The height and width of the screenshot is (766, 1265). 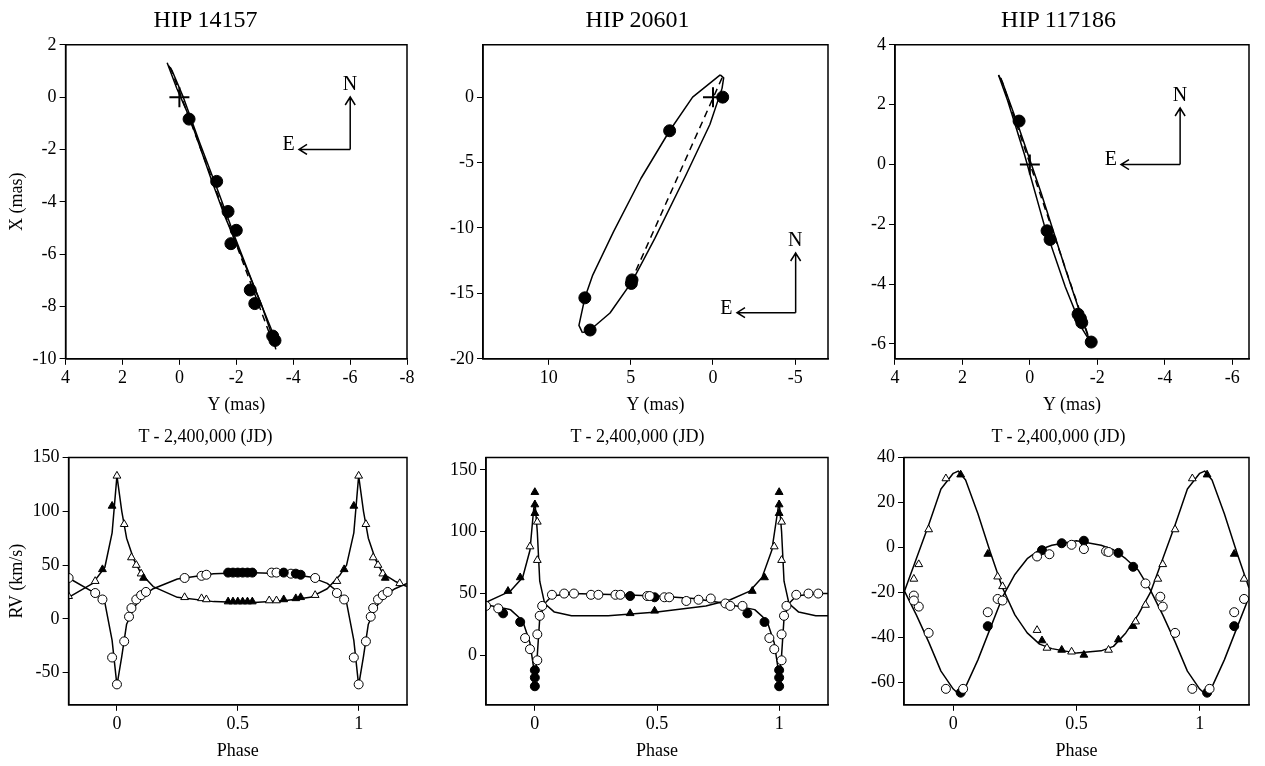 What do you see at coordinates (881, 43) in the screenshot?
I see `y-tick-label: 4` at bounding box center [881, 43].